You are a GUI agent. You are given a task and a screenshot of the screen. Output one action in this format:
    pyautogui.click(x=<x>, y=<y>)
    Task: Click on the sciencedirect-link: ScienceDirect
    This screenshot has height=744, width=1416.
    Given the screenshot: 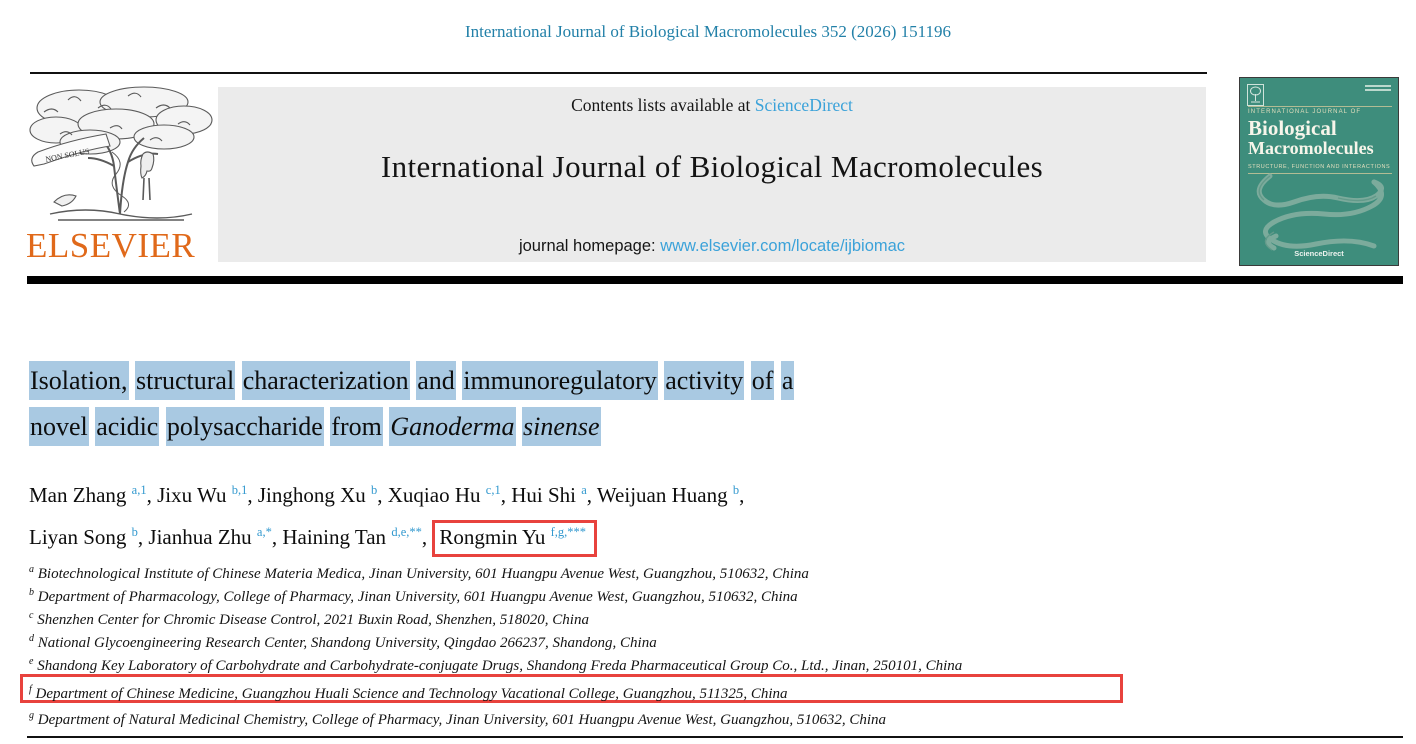 What is the action you would take?
    pyautogui.click(x=803, y=105)
    